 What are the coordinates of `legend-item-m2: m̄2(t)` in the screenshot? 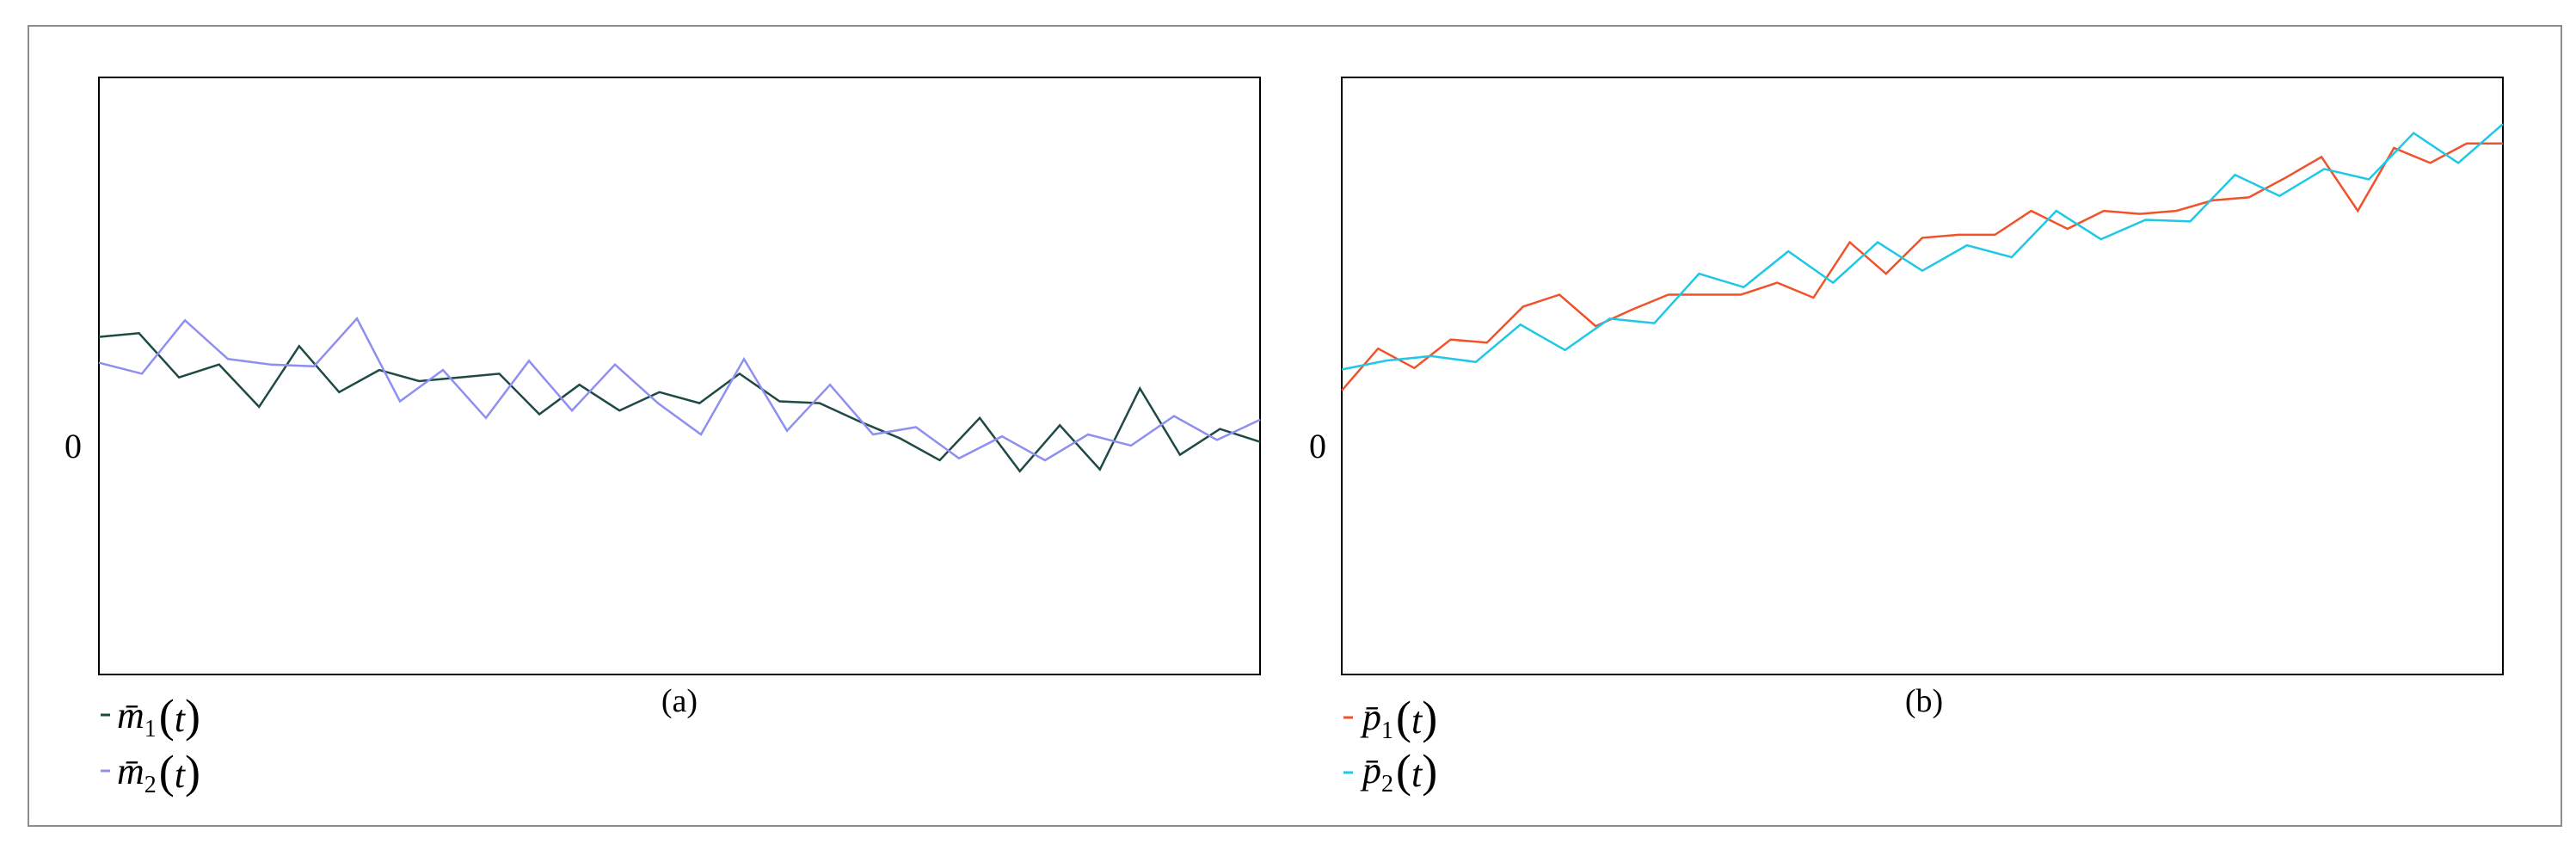 It's located at (150, 772).